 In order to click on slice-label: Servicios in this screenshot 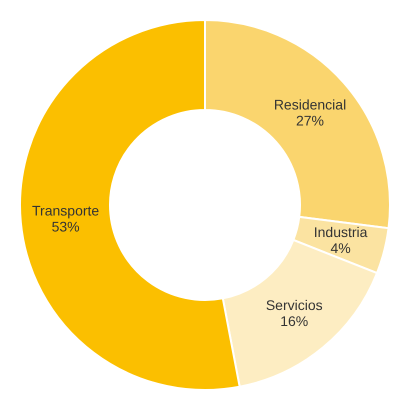, I will do `click(294, 305)`.